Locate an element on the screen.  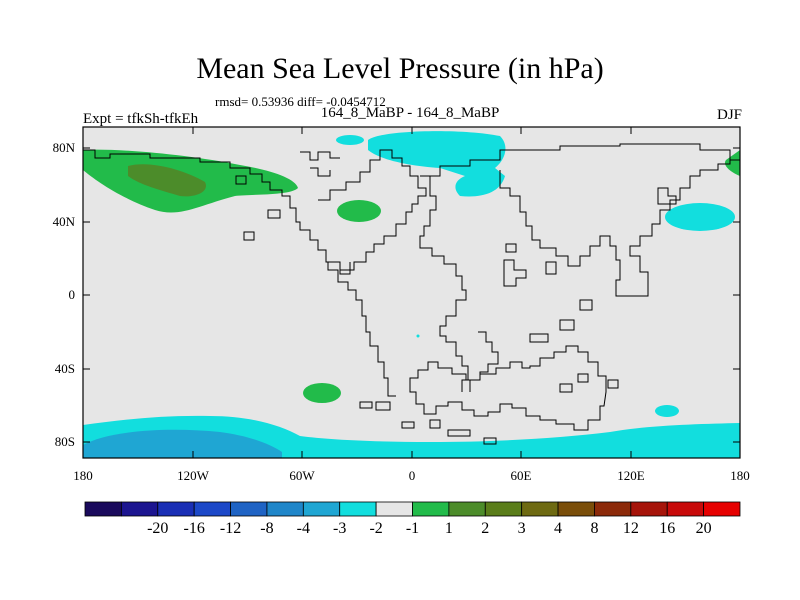
lon-tick-label: 0 is located at coordinates (412, 475).